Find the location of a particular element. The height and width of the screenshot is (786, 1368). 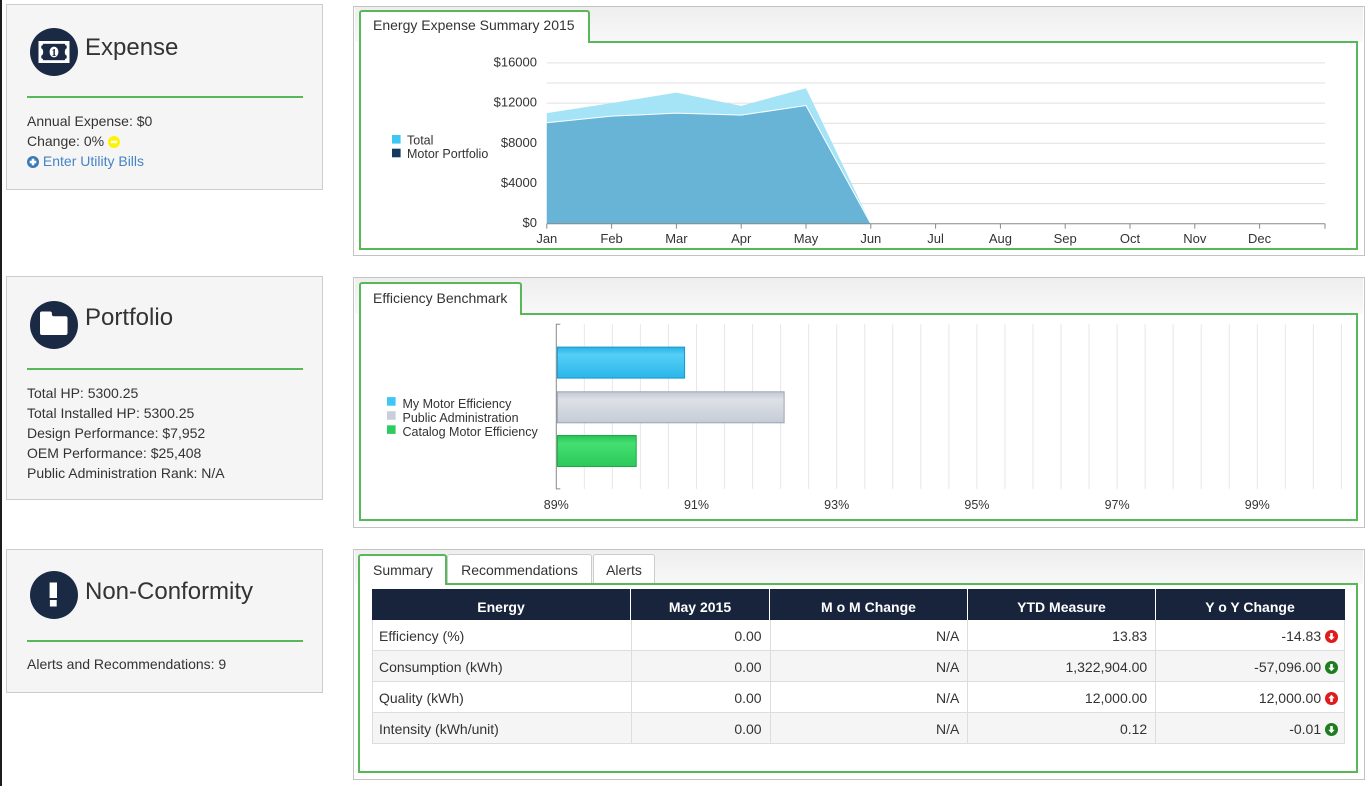

svg-text: 93% is located at coordinates (836, 505).